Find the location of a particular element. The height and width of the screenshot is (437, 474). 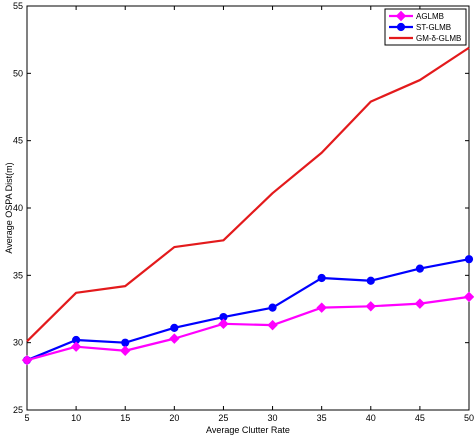

legend-label: ST-GLMB is located at coordinates (433, 27).